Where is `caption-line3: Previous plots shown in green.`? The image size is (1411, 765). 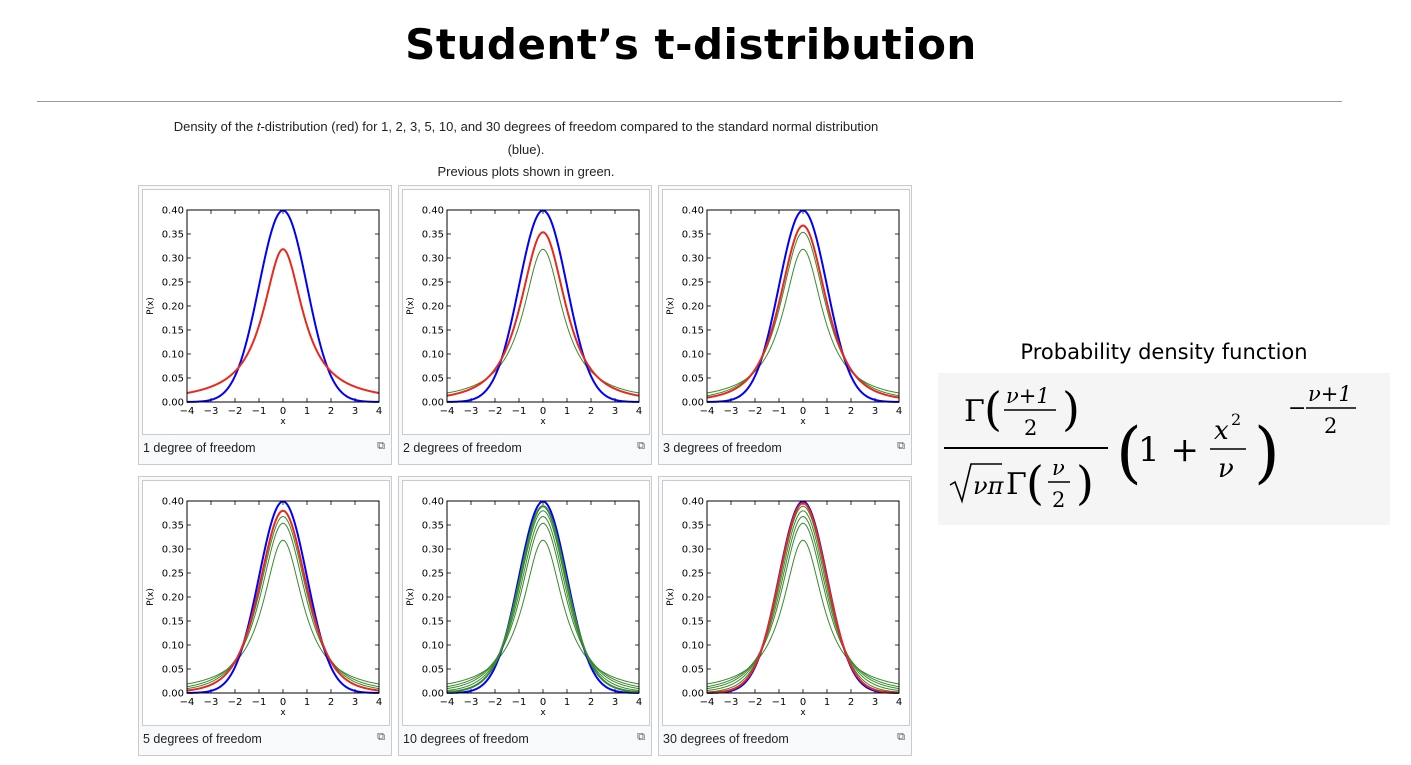
caption-line3: Previous plots shown in green. is located at coordinates (526, 171).